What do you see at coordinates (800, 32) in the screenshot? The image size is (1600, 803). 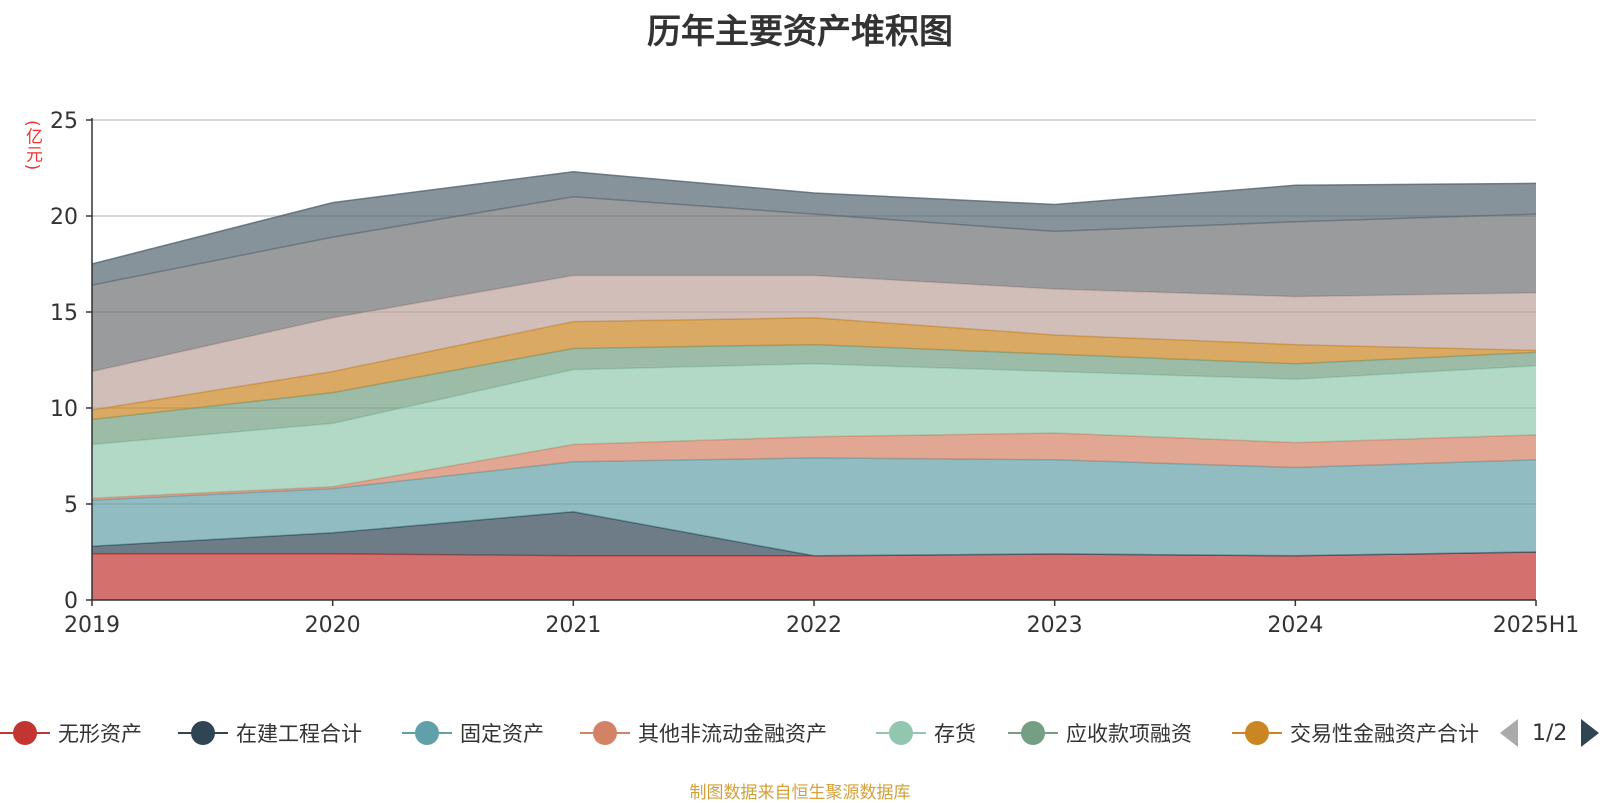 I see `chart-title: 历年主要资产堆积图` at bounding box center [800, 32].